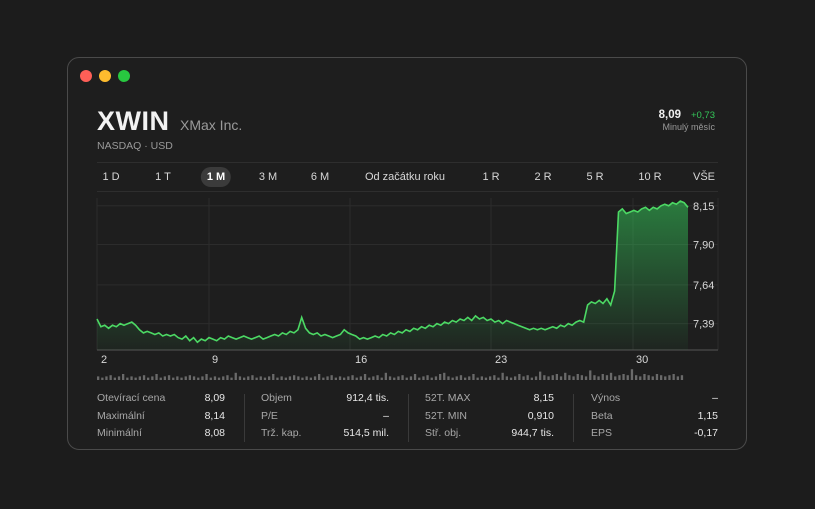 The width and height of the screenshot is (815, 509). What do you see at coordinates (86, 76) in the screenshot?
I see `close-button` at bounding box center [86, 76].